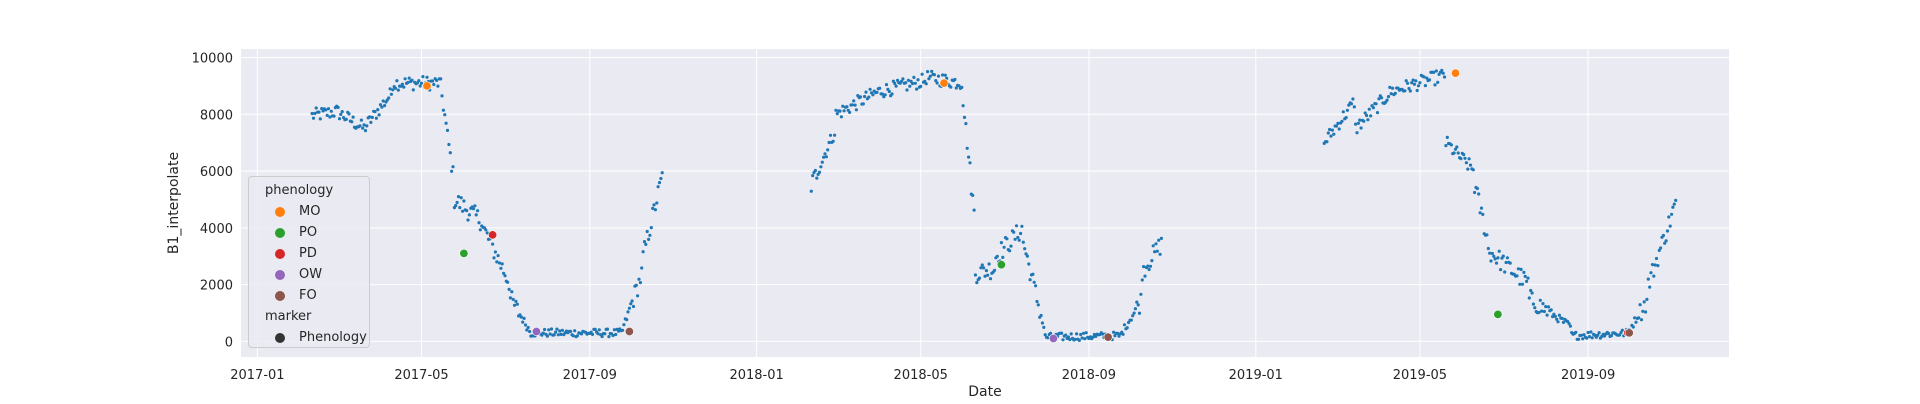 This screenshot has width=1920, height=404. I want to click on x-tick-label: 2019-09, so click(1588, 375).